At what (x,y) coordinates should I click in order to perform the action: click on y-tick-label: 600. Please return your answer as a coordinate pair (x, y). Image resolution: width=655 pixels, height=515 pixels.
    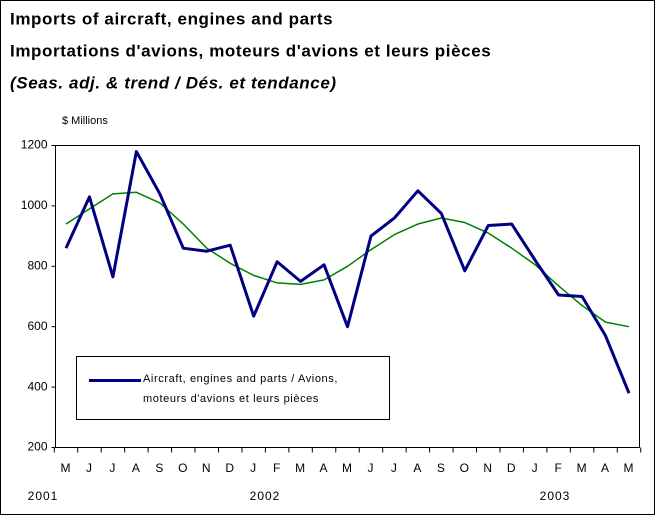
    Looking at the image, I should click on (37, 326).